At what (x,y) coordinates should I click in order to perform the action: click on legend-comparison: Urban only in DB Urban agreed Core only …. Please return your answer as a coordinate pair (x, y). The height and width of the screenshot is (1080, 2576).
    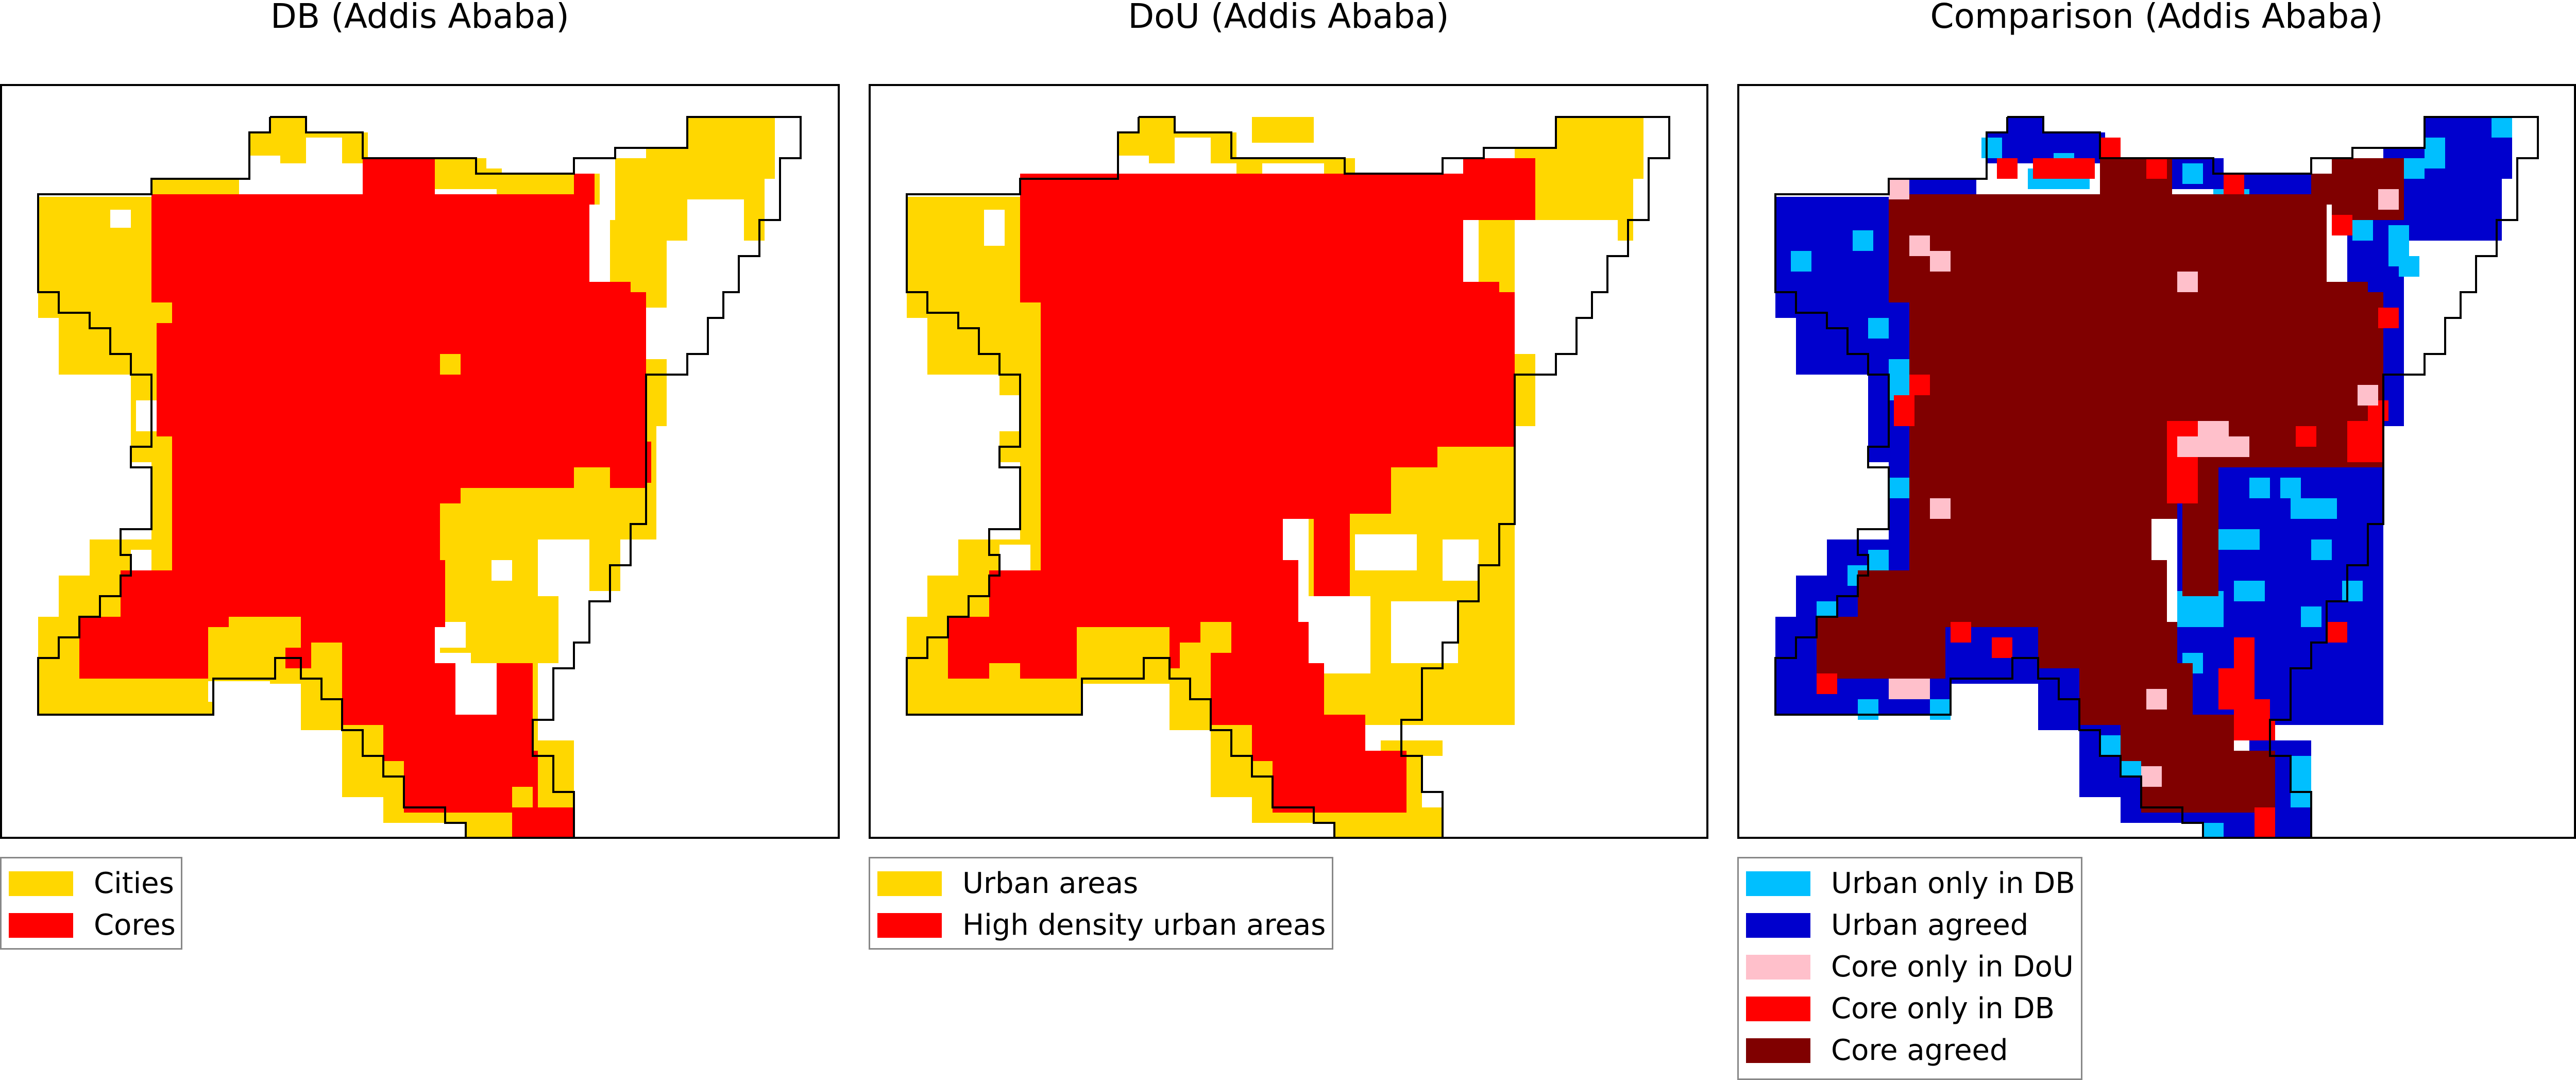
    Looking at the image, I should click on (1909, 969).